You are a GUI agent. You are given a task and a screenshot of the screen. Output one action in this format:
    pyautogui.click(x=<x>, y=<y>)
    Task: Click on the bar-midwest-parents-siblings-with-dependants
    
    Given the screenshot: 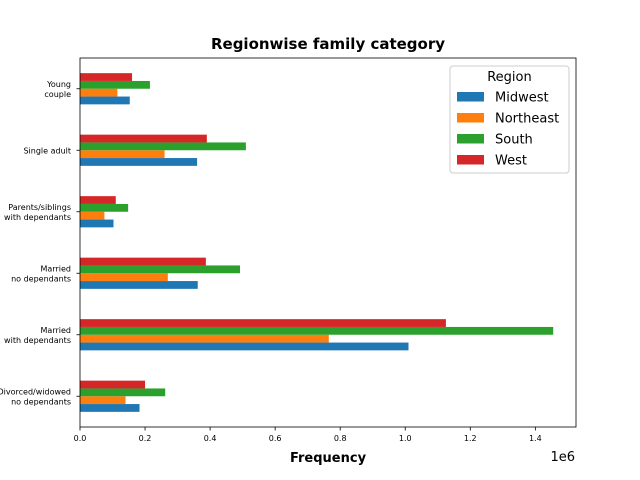 What is the action you would take?
    pyautogui.click(x=97, y=223)
    